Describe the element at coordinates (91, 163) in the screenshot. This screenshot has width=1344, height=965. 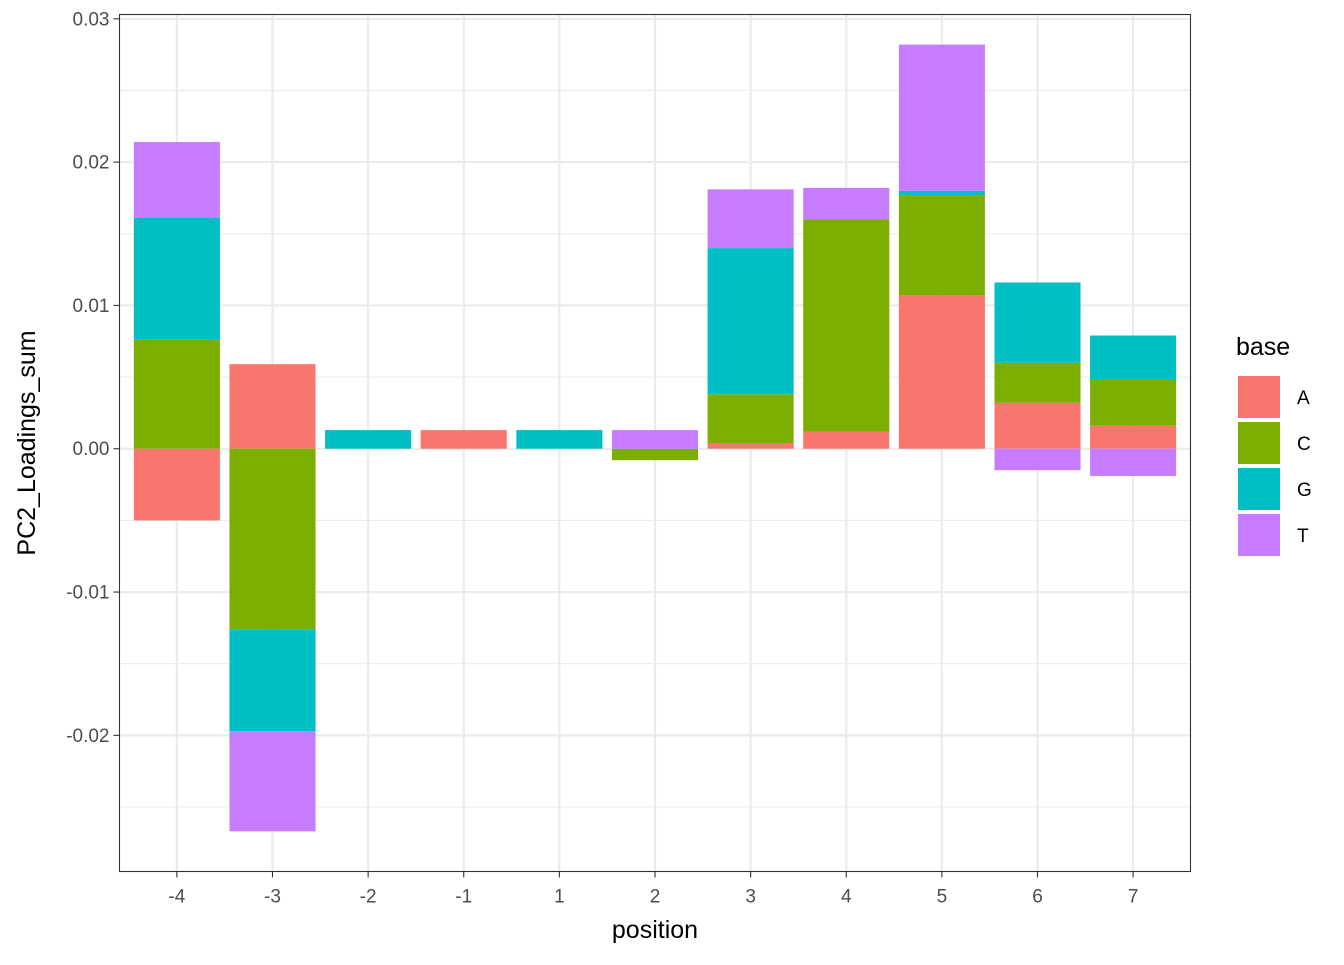
I see `y-tick-label: 0.02` at that location.